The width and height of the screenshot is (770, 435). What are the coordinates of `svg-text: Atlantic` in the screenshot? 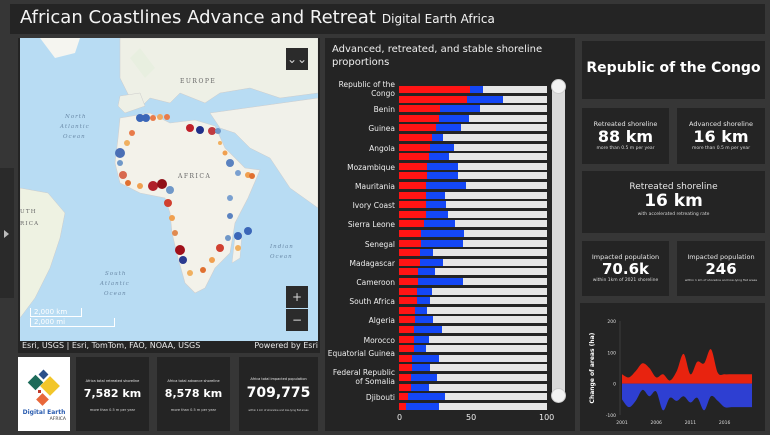 It's located at (74, 127).